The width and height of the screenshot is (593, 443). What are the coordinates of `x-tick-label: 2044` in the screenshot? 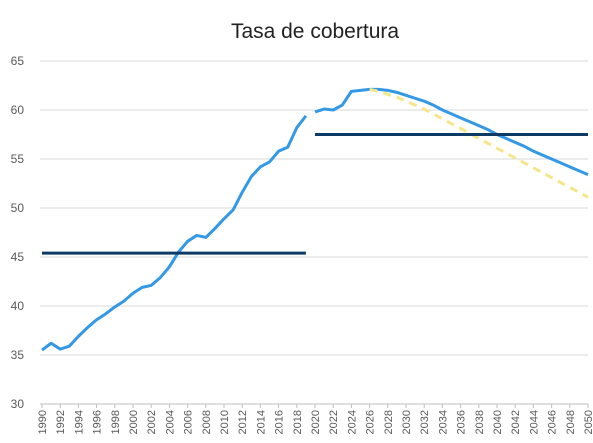 It's located at (534, 422).